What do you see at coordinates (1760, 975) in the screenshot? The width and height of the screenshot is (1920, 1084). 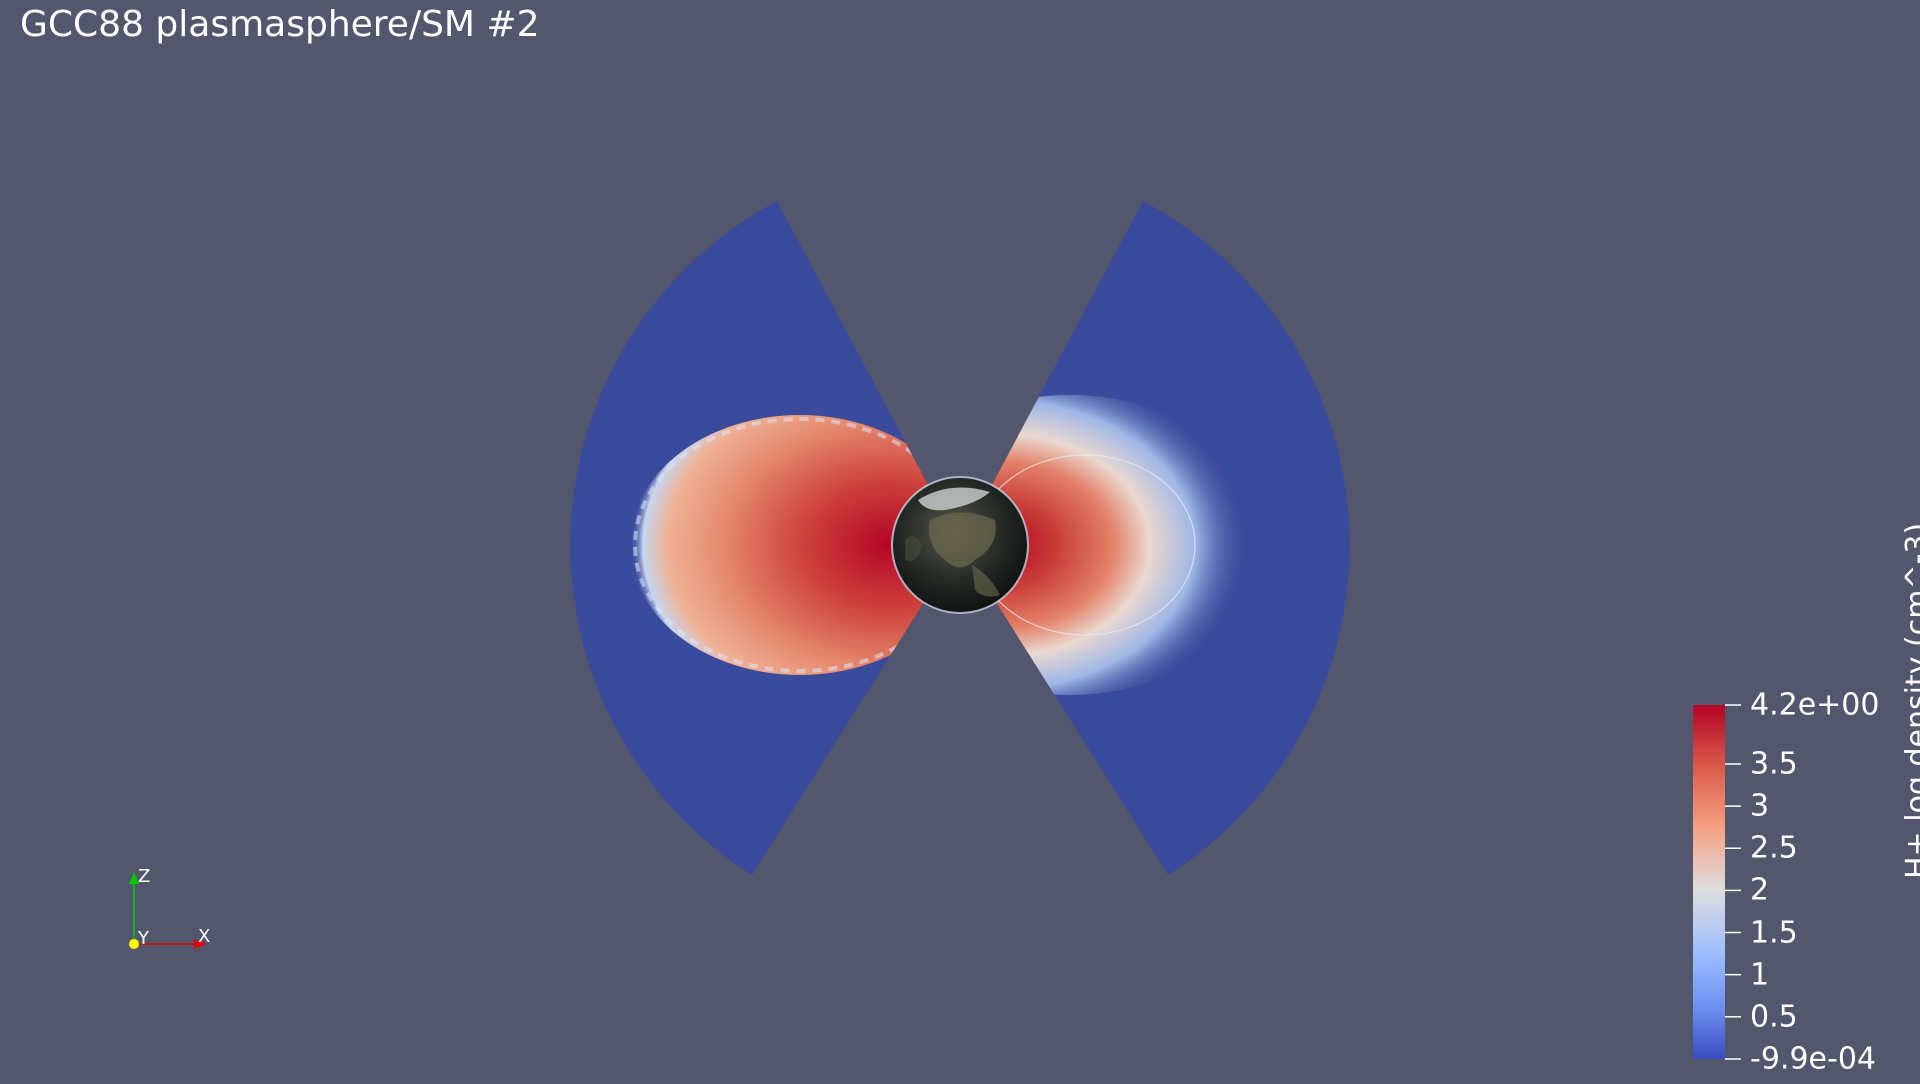 I see `colorbar-tick-label: 1` at bounding box center [1760, 975].